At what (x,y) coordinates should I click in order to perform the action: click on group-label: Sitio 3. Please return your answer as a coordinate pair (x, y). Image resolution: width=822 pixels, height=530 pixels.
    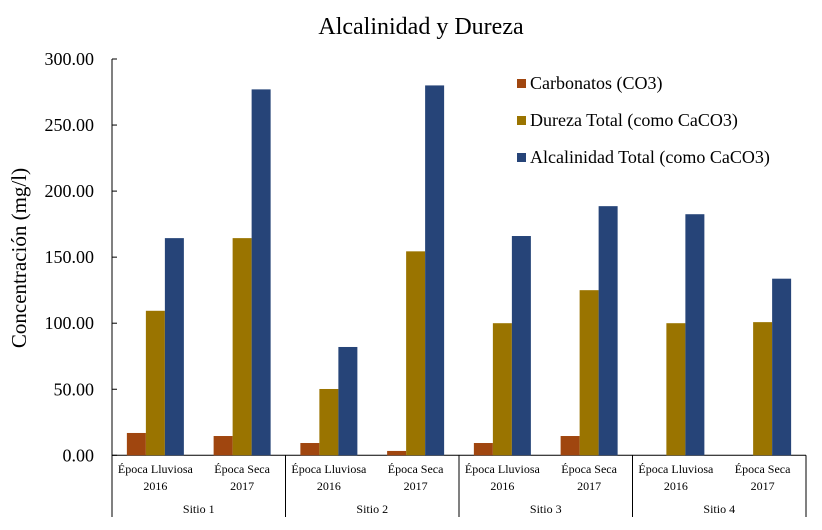
    Looking at the image, I should click on (546, 509).